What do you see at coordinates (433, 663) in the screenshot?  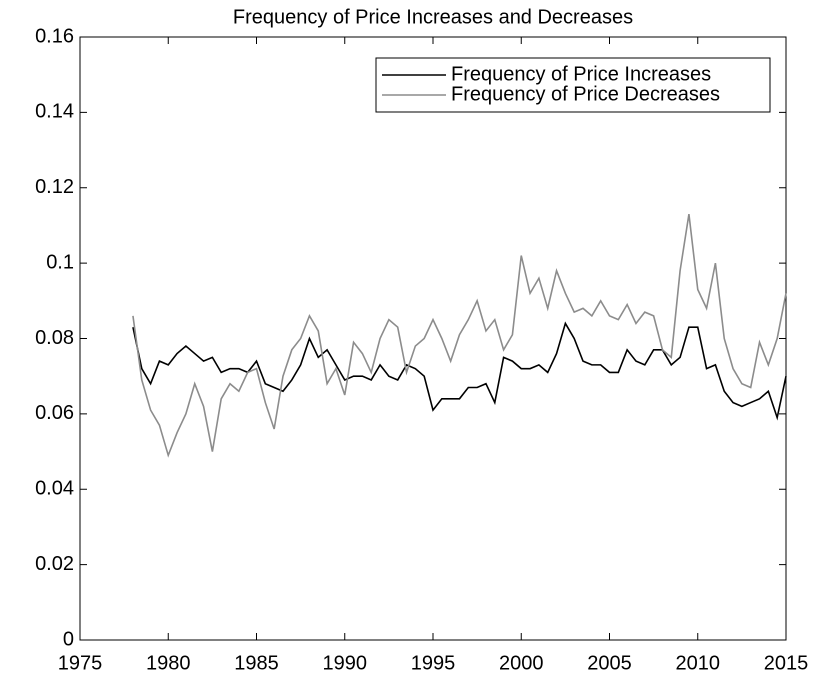 I see `x-tick-label: 1995` at bounding box center [433, 663].